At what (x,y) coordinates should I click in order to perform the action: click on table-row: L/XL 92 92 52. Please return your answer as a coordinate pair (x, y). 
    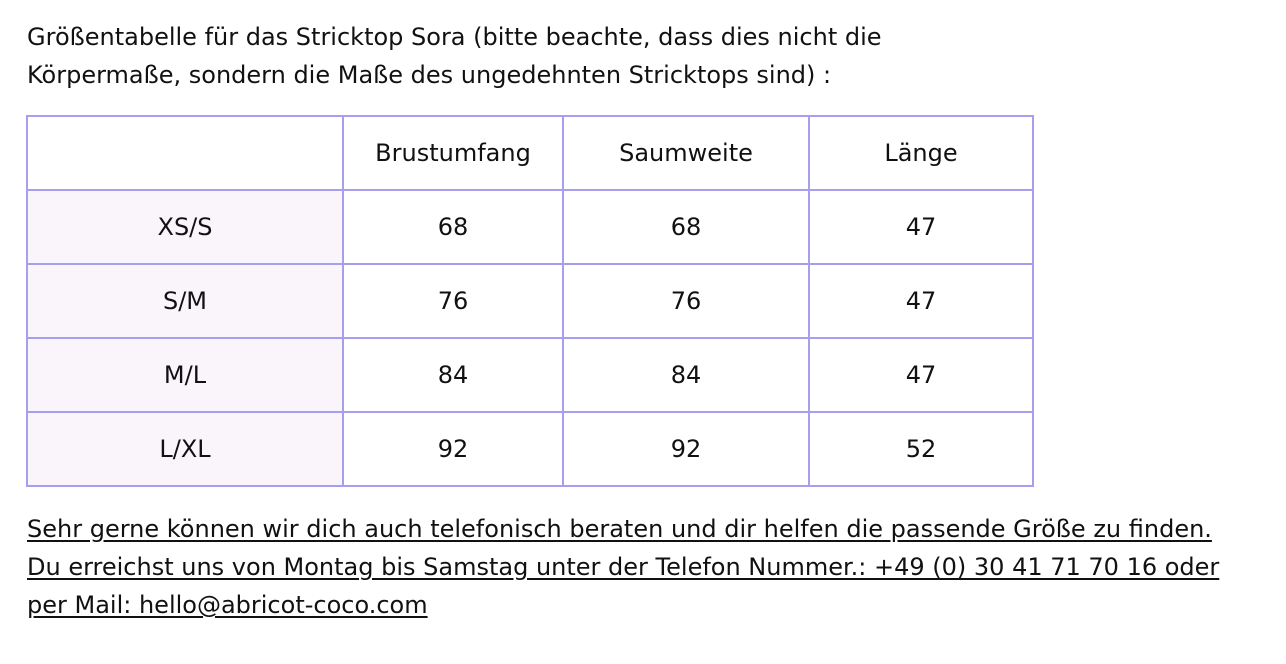
    Looking at the image, I should click on (530, 449).